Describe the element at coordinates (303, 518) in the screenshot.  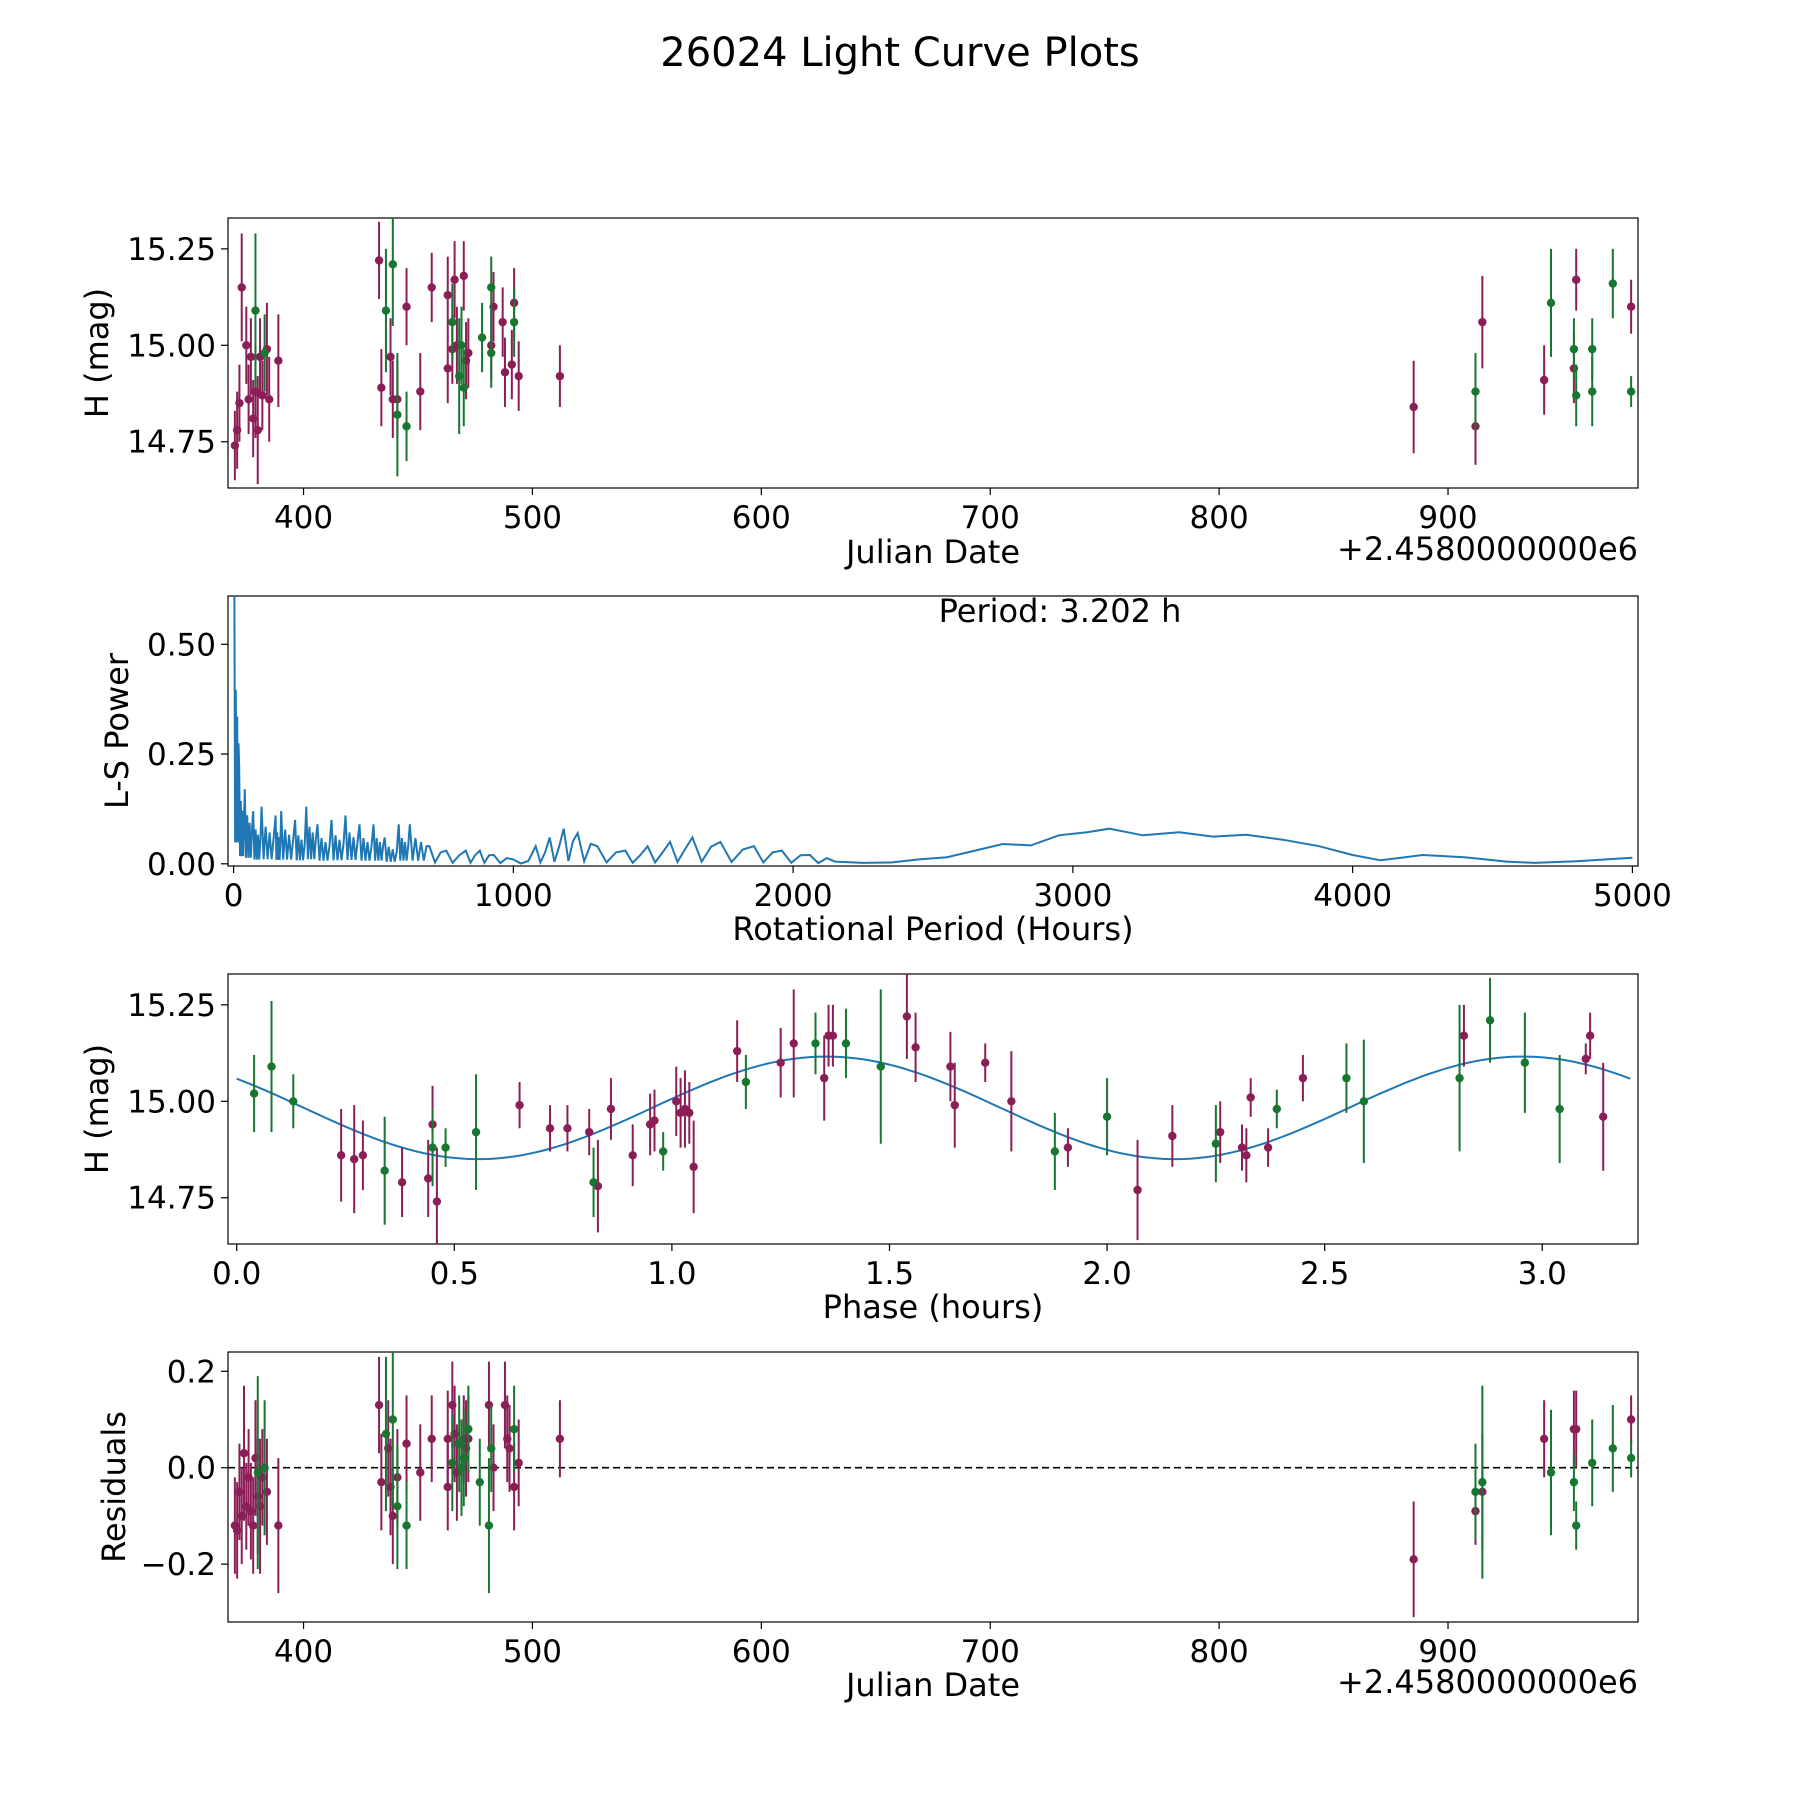
I see `lightcurve-xtick-label: 400` at that location.